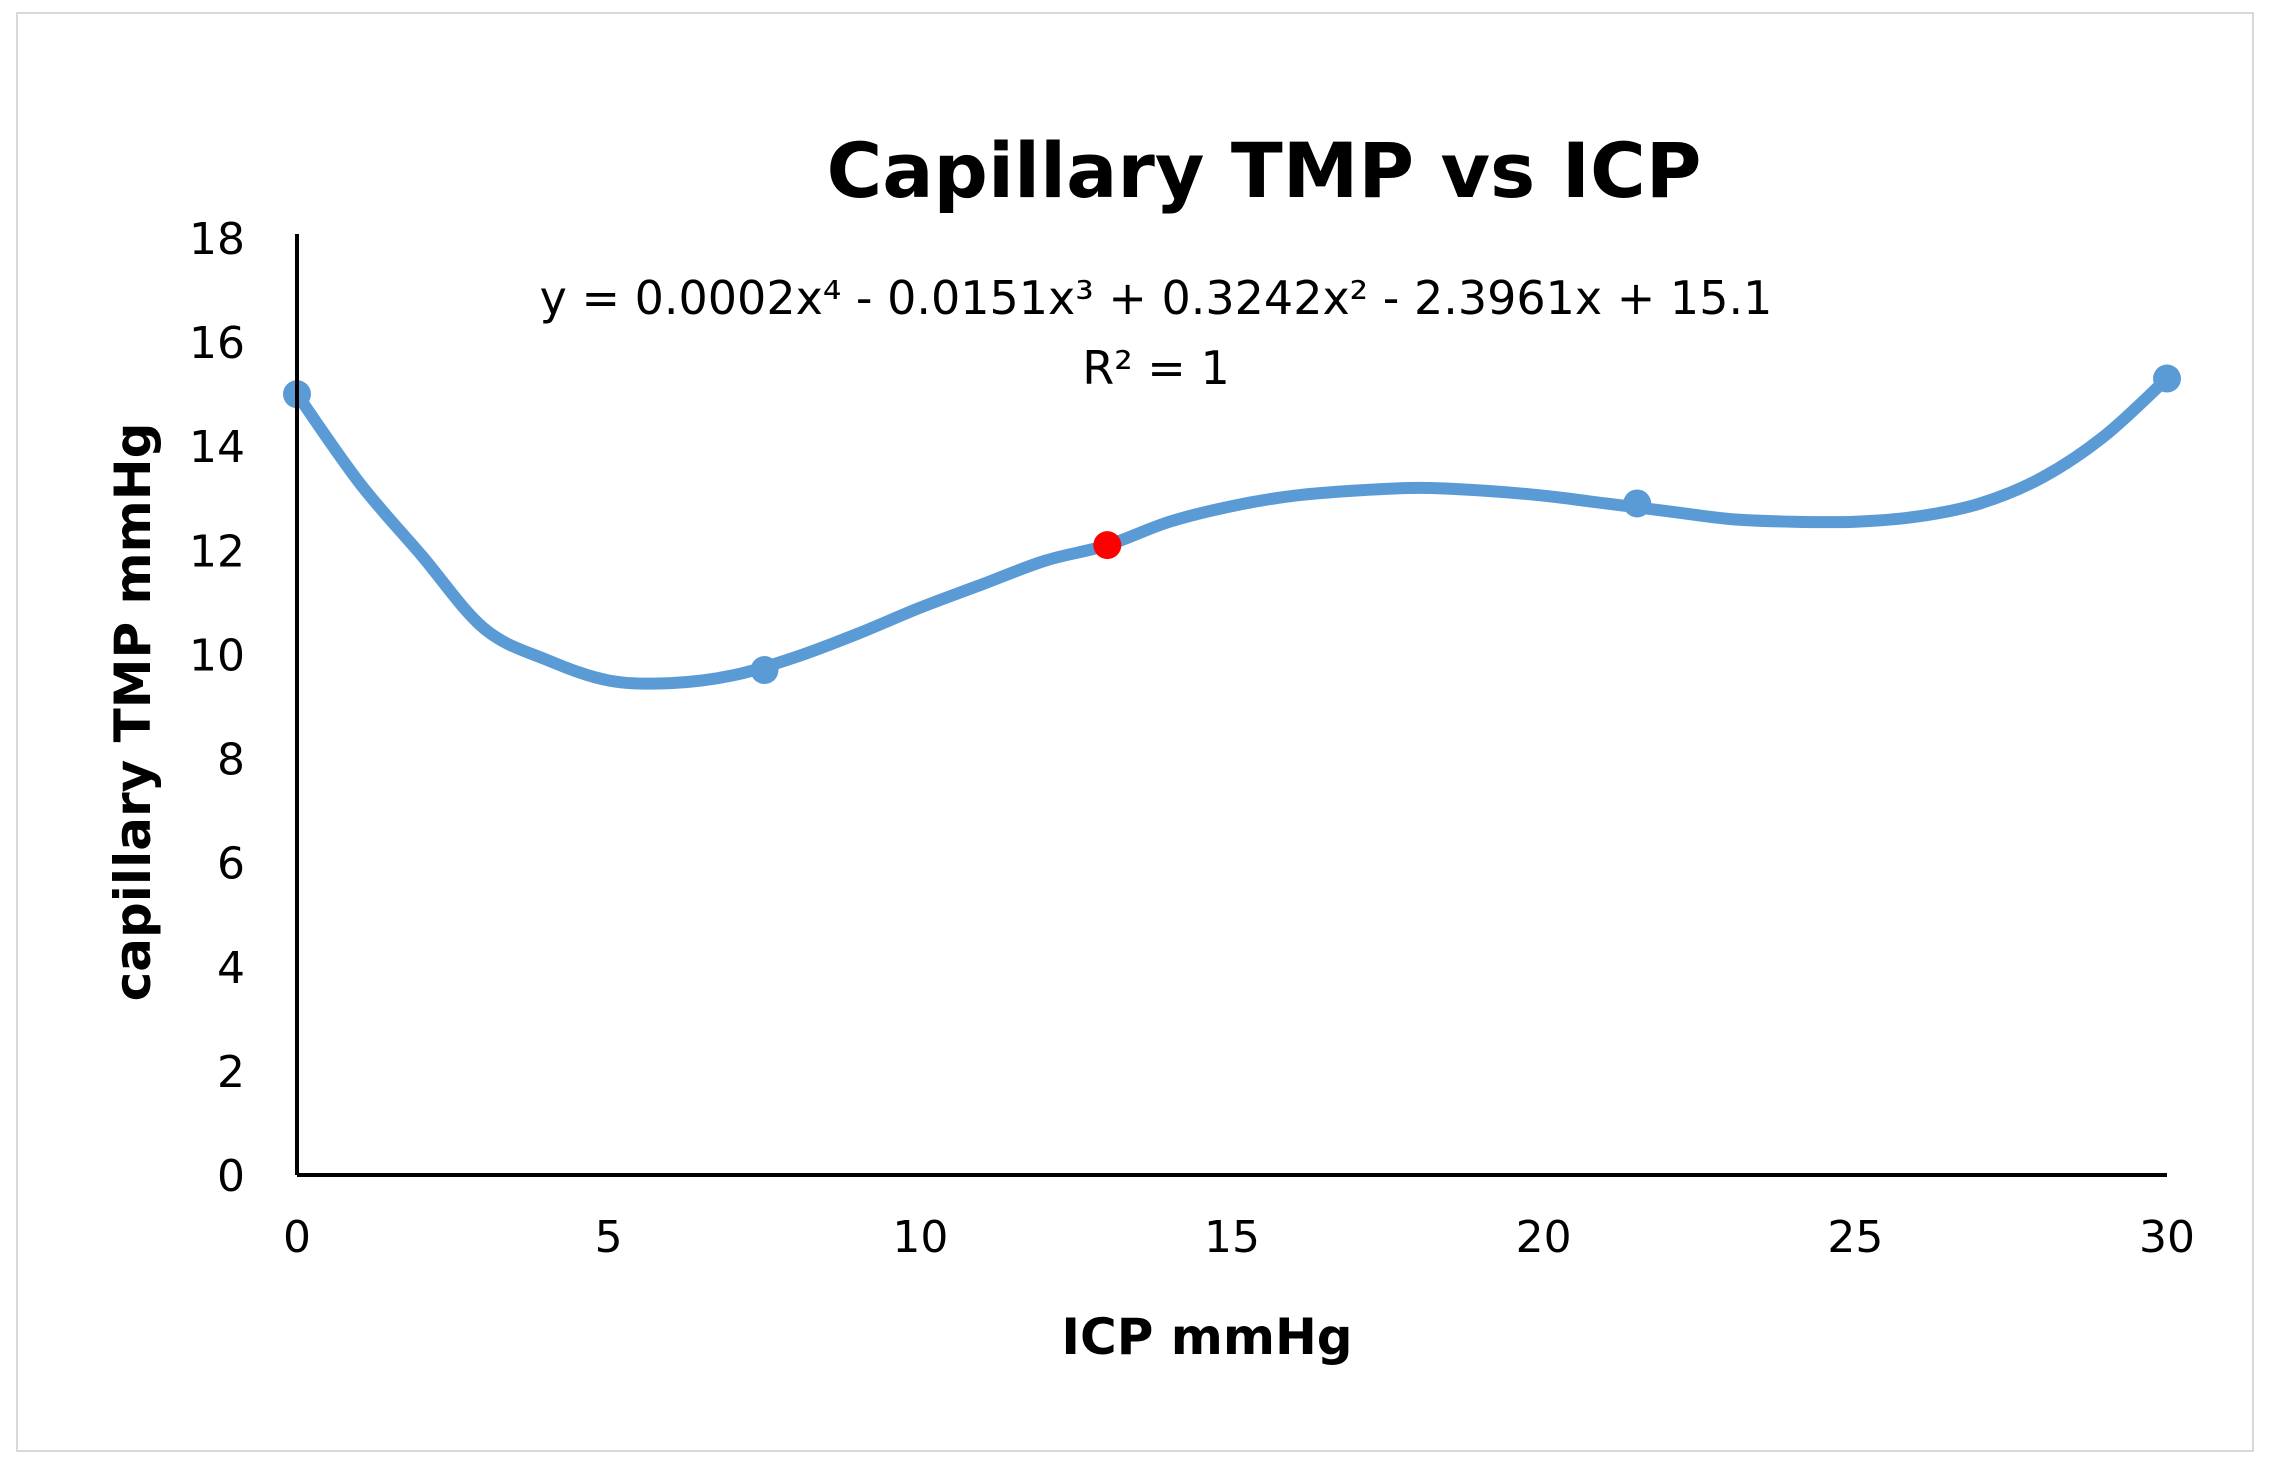 The width and height of the screenshot is (2272, 1468). Describe the element at coordinates (217, 655) in the screenshot. I see `y-tick-label: 10` at that location.